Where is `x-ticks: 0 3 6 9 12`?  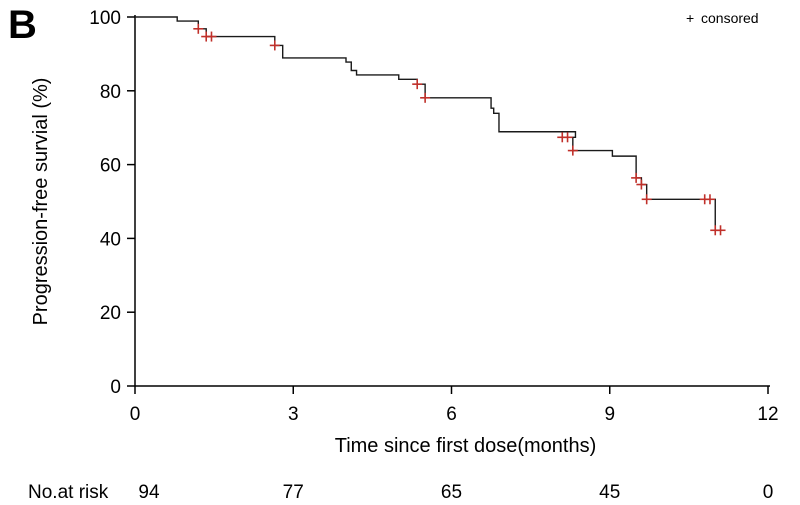
x-ticks: 0 3 6 9 12 is located at coordinates (454, 405).